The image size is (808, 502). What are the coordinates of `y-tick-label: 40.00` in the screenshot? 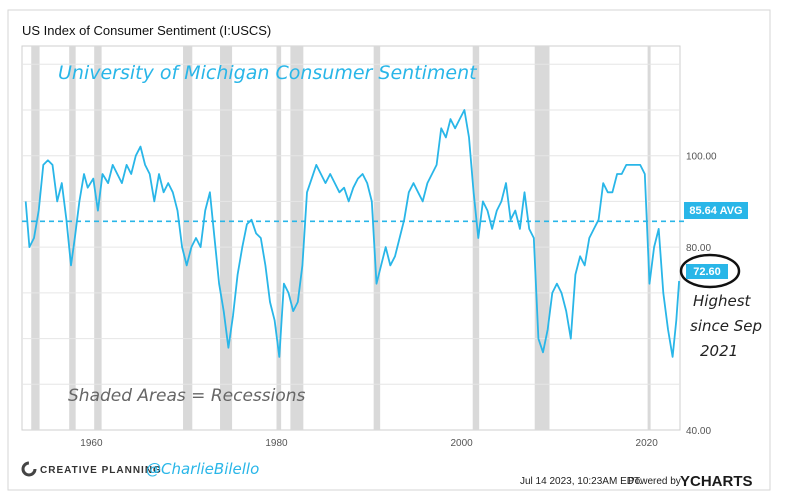 It's located at (698, 431).